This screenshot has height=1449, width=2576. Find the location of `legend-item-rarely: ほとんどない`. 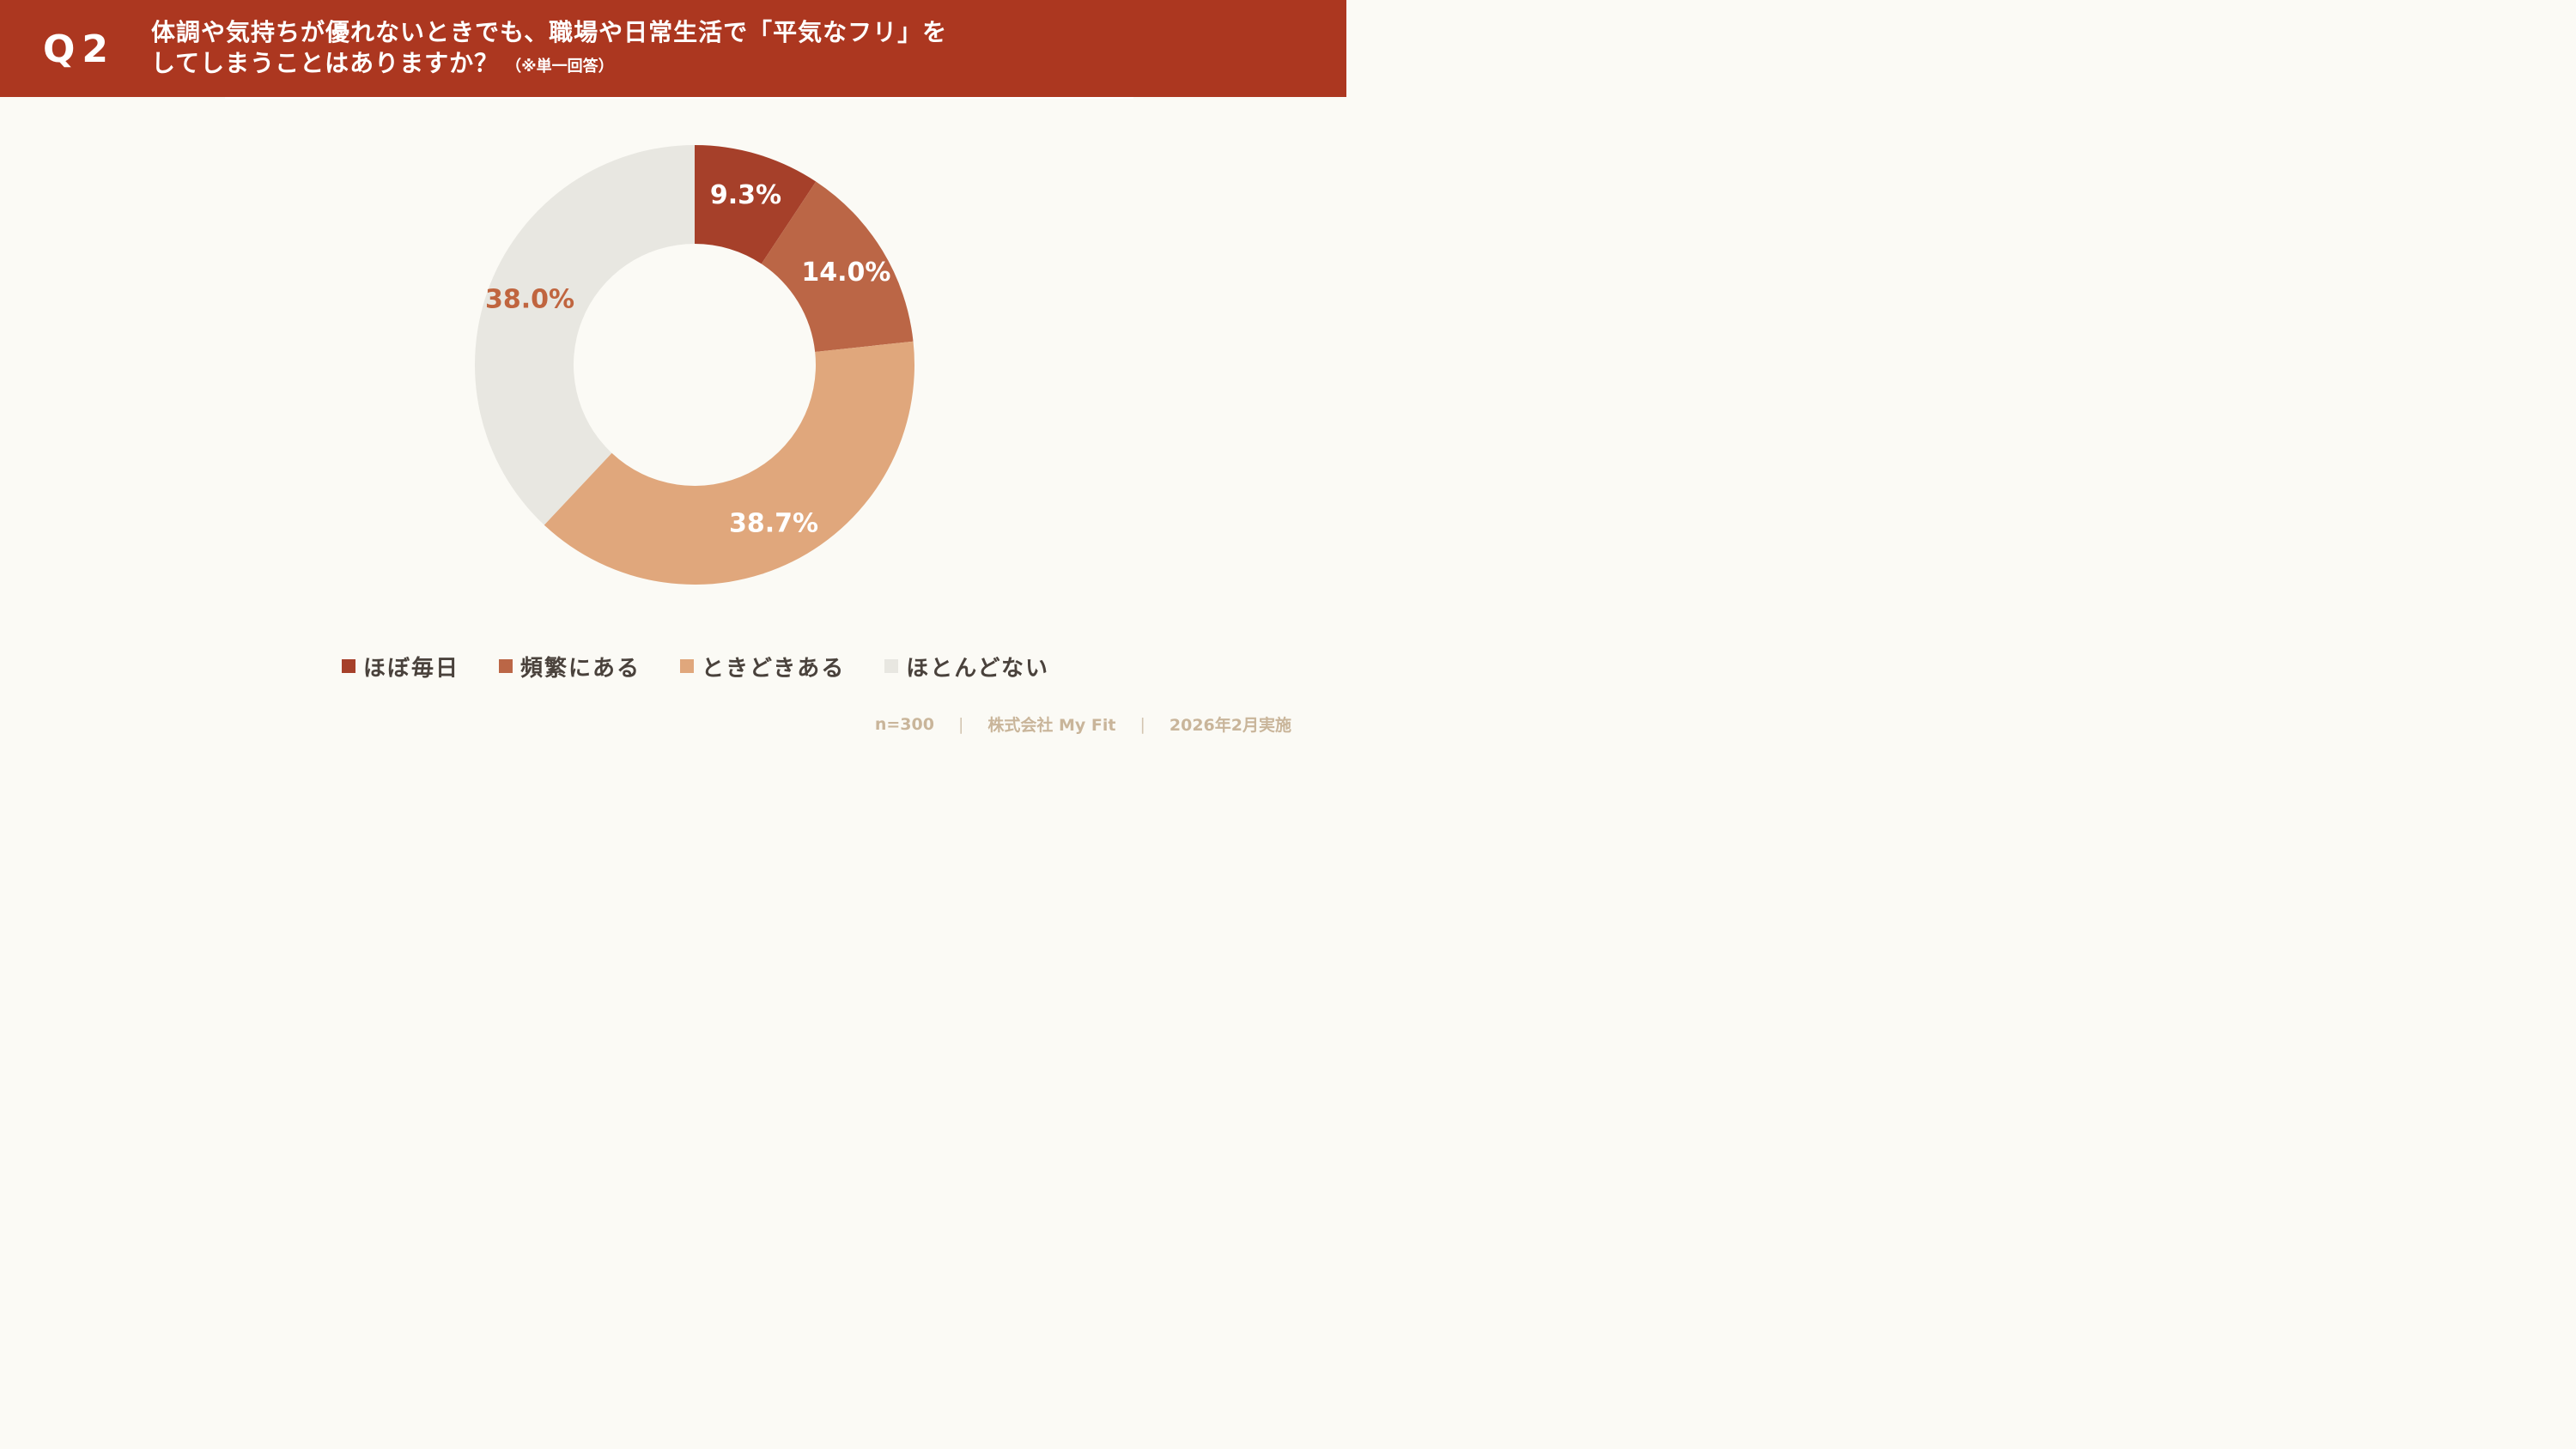

legend-item-rarely: ほとんどない is located at coordinates (966, 666).